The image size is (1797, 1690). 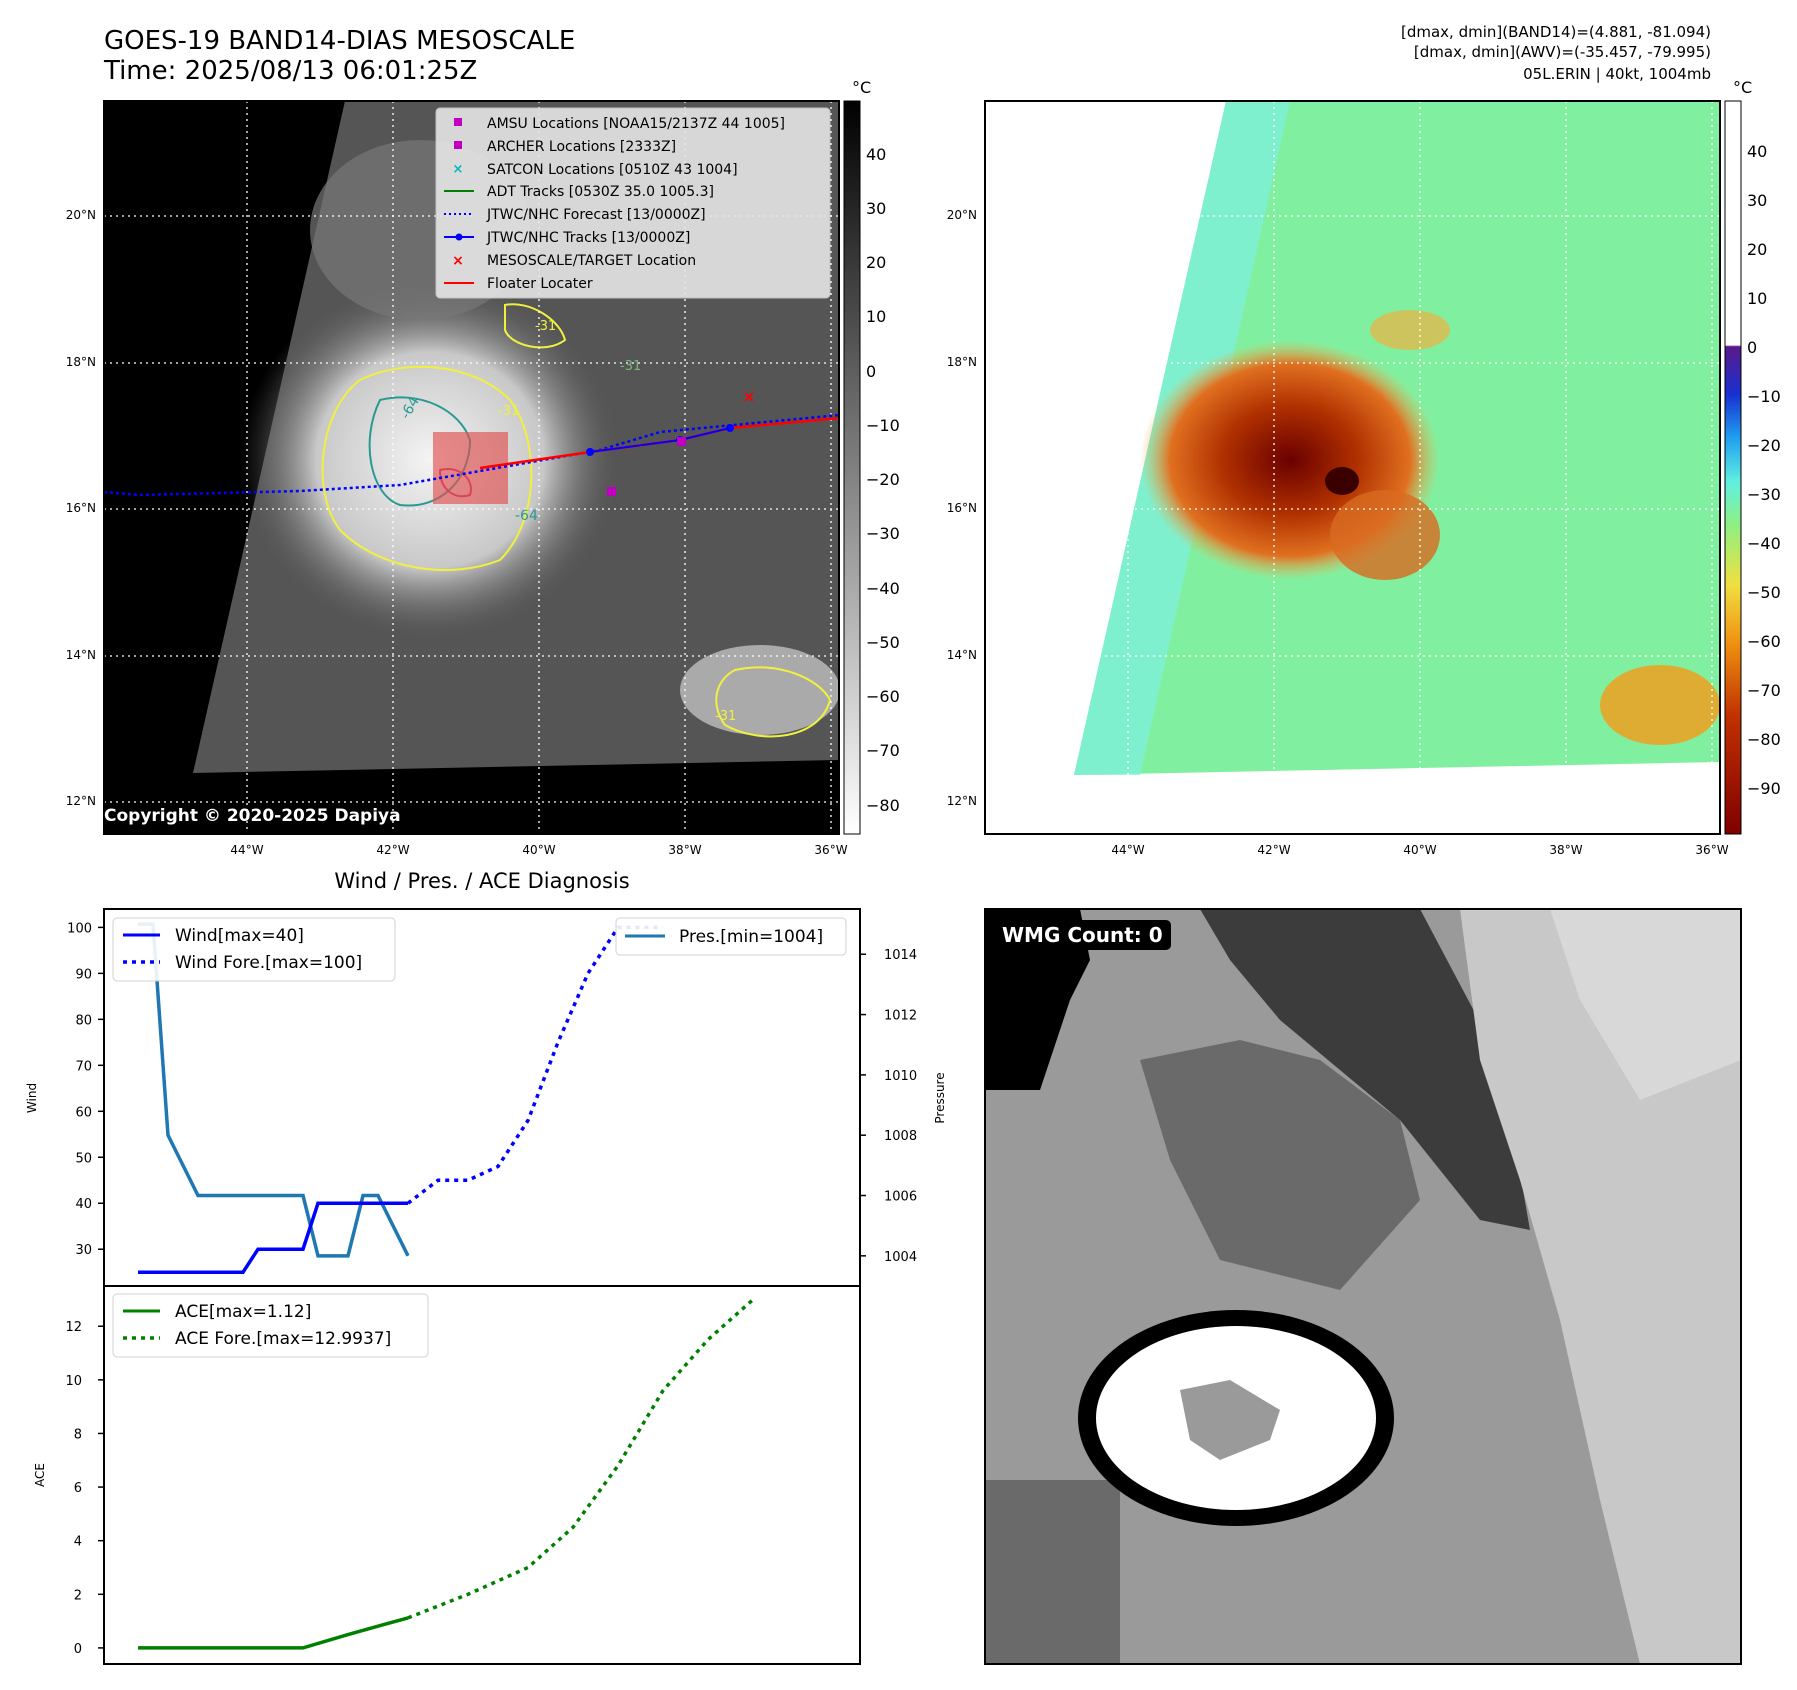 I want to click on p1-cb-tick: 20, so click(x=876, y=262).